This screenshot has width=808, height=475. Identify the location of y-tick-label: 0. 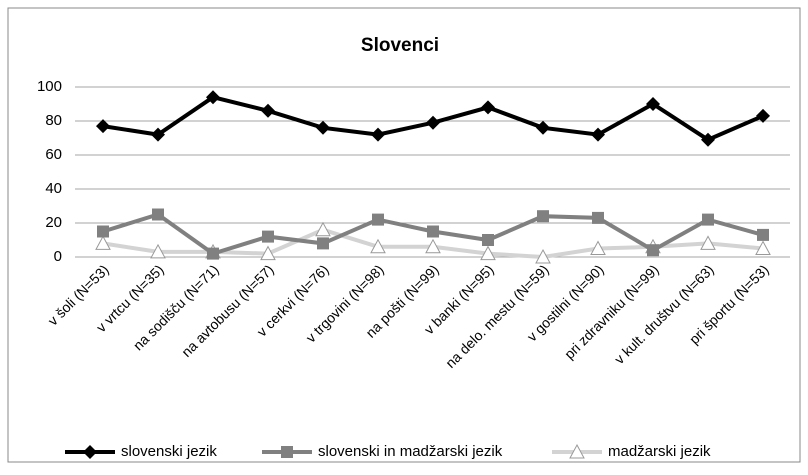
(58, 256).